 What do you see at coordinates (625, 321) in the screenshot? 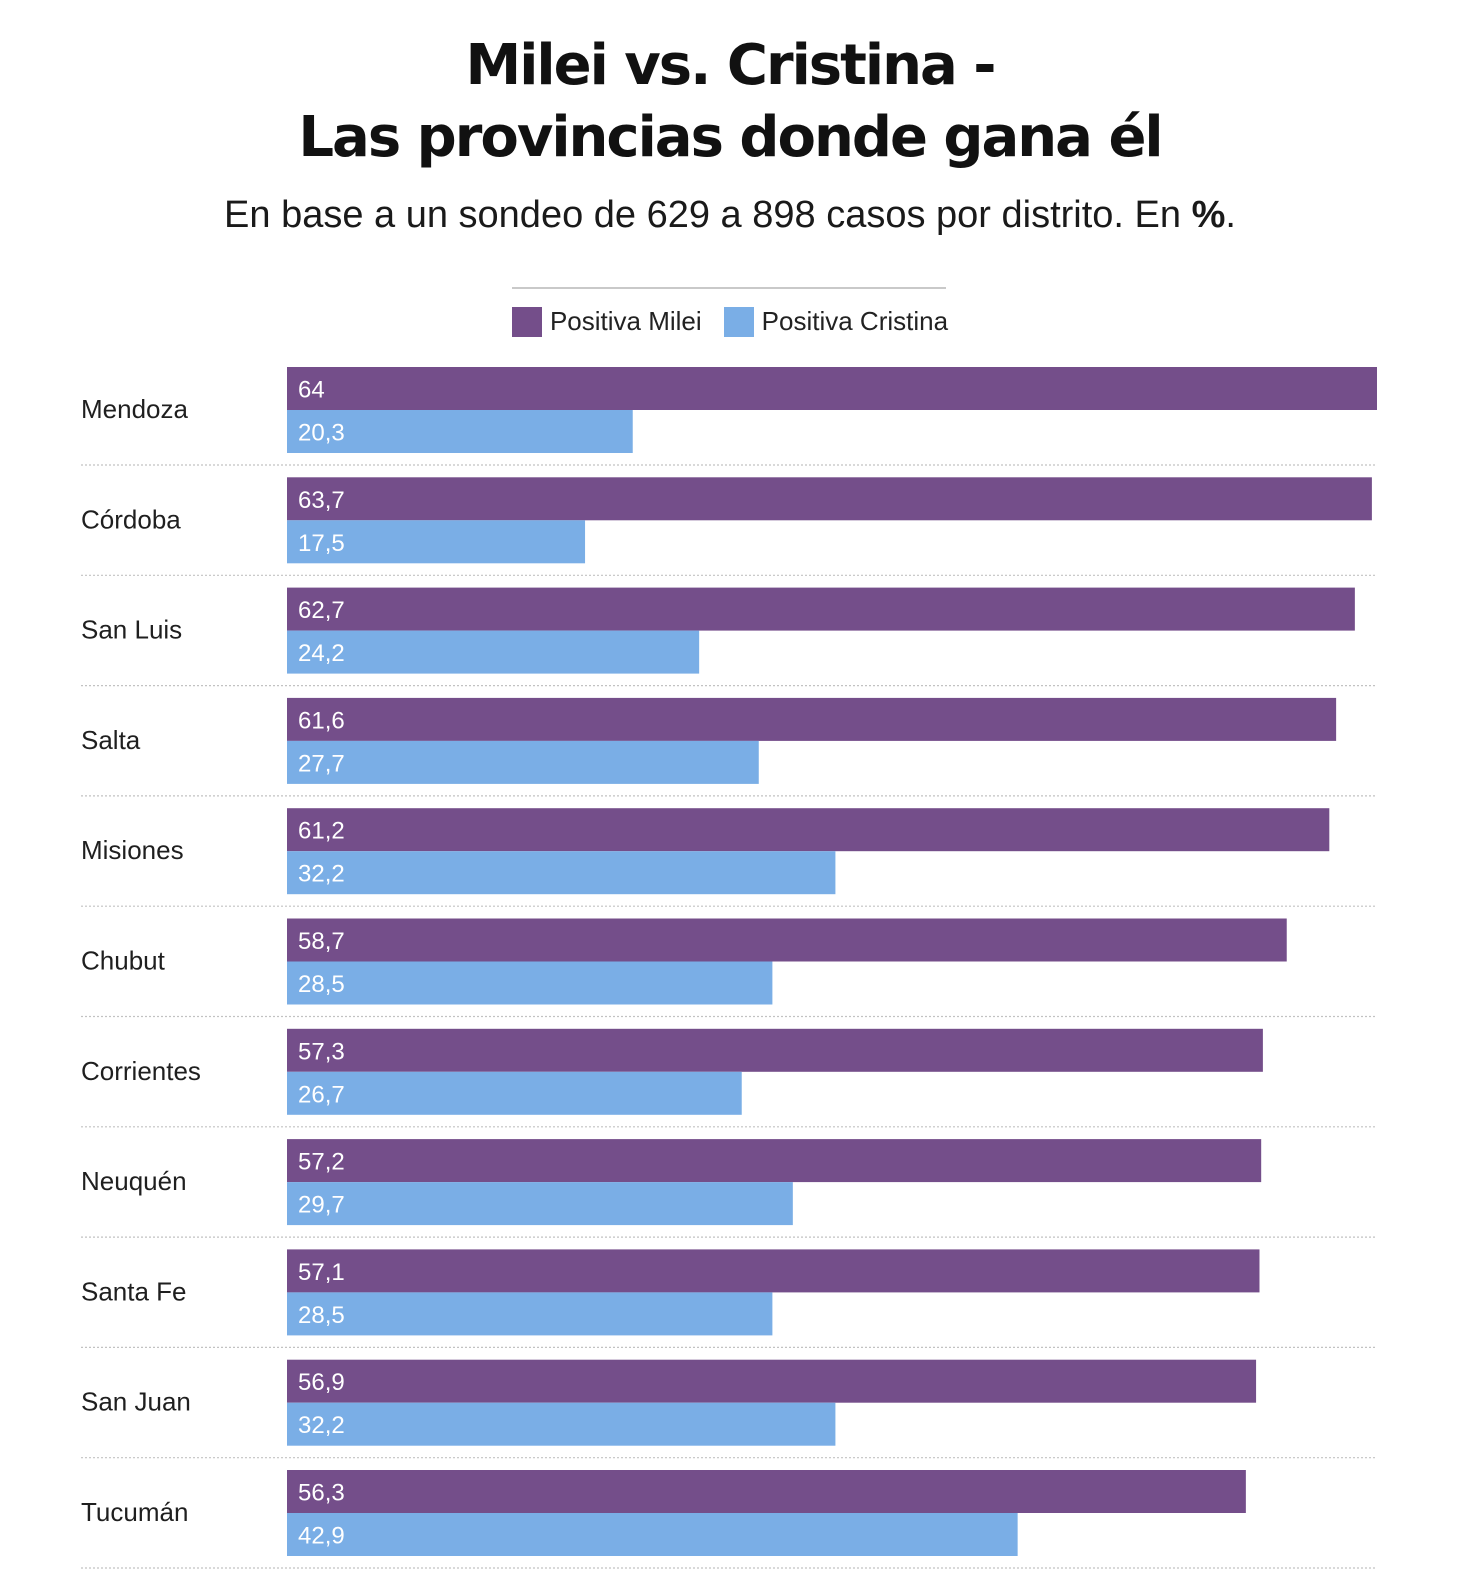
I see `legend-label-milei: Positiva Milei` at bounding box center [625, 321].